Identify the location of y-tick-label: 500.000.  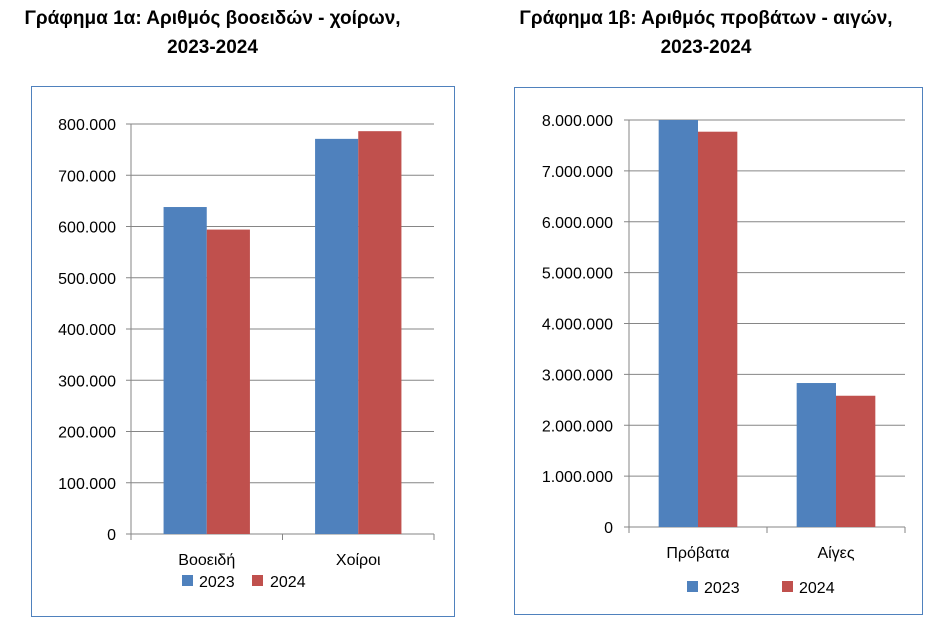
(87, 279).